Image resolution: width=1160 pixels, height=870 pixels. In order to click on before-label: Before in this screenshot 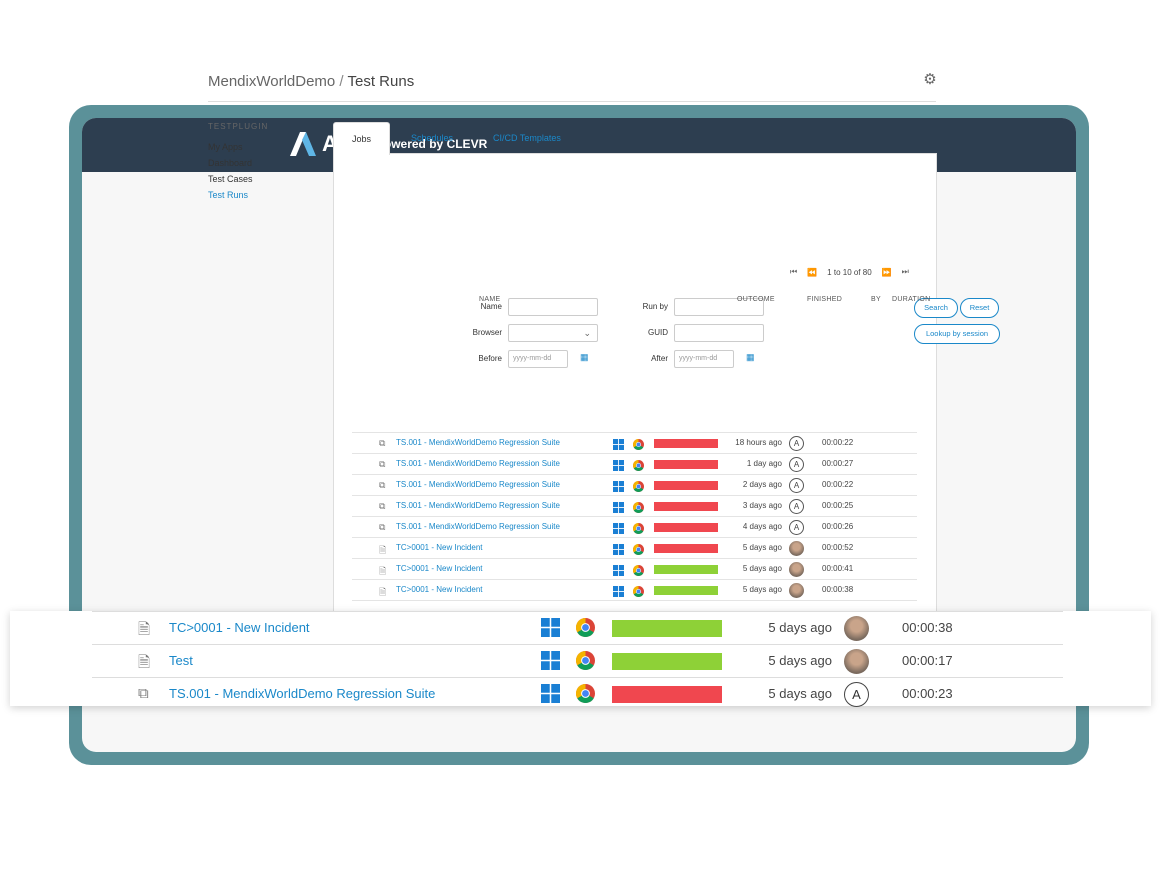, I will do `click(490, 358)`.